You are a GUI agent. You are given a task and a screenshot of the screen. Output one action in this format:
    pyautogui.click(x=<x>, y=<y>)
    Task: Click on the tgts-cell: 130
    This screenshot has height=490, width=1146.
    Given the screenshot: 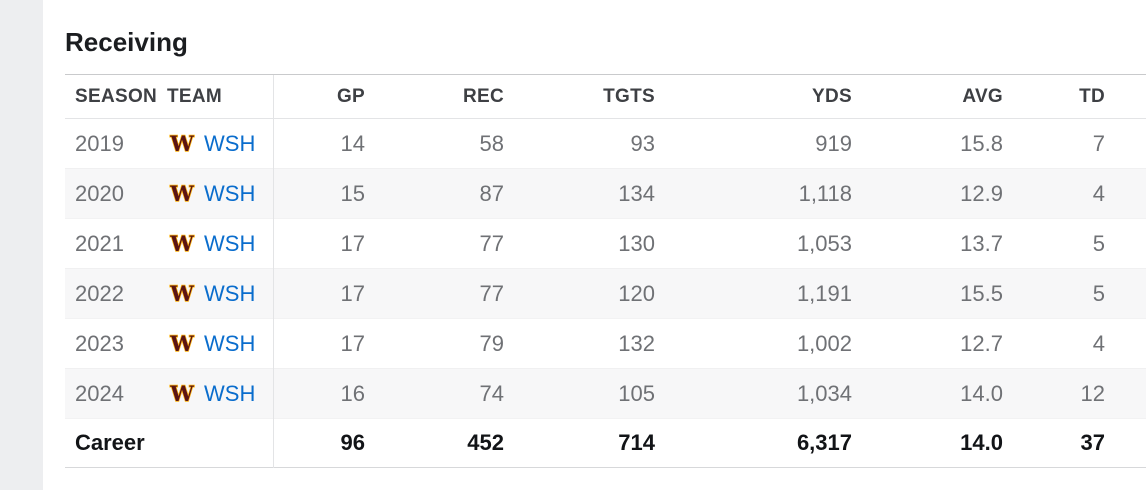 What is the action you would take?
    pyautogui.click(x=636, y=243)
    